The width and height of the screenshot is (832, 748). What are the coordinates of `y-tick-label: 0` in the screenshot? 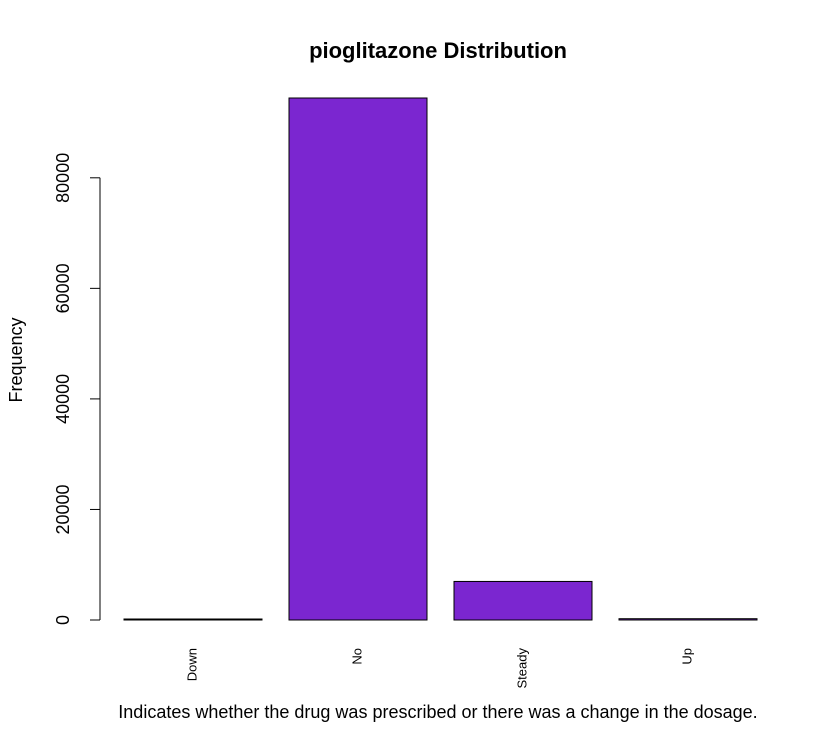 It's located at (63, 620).